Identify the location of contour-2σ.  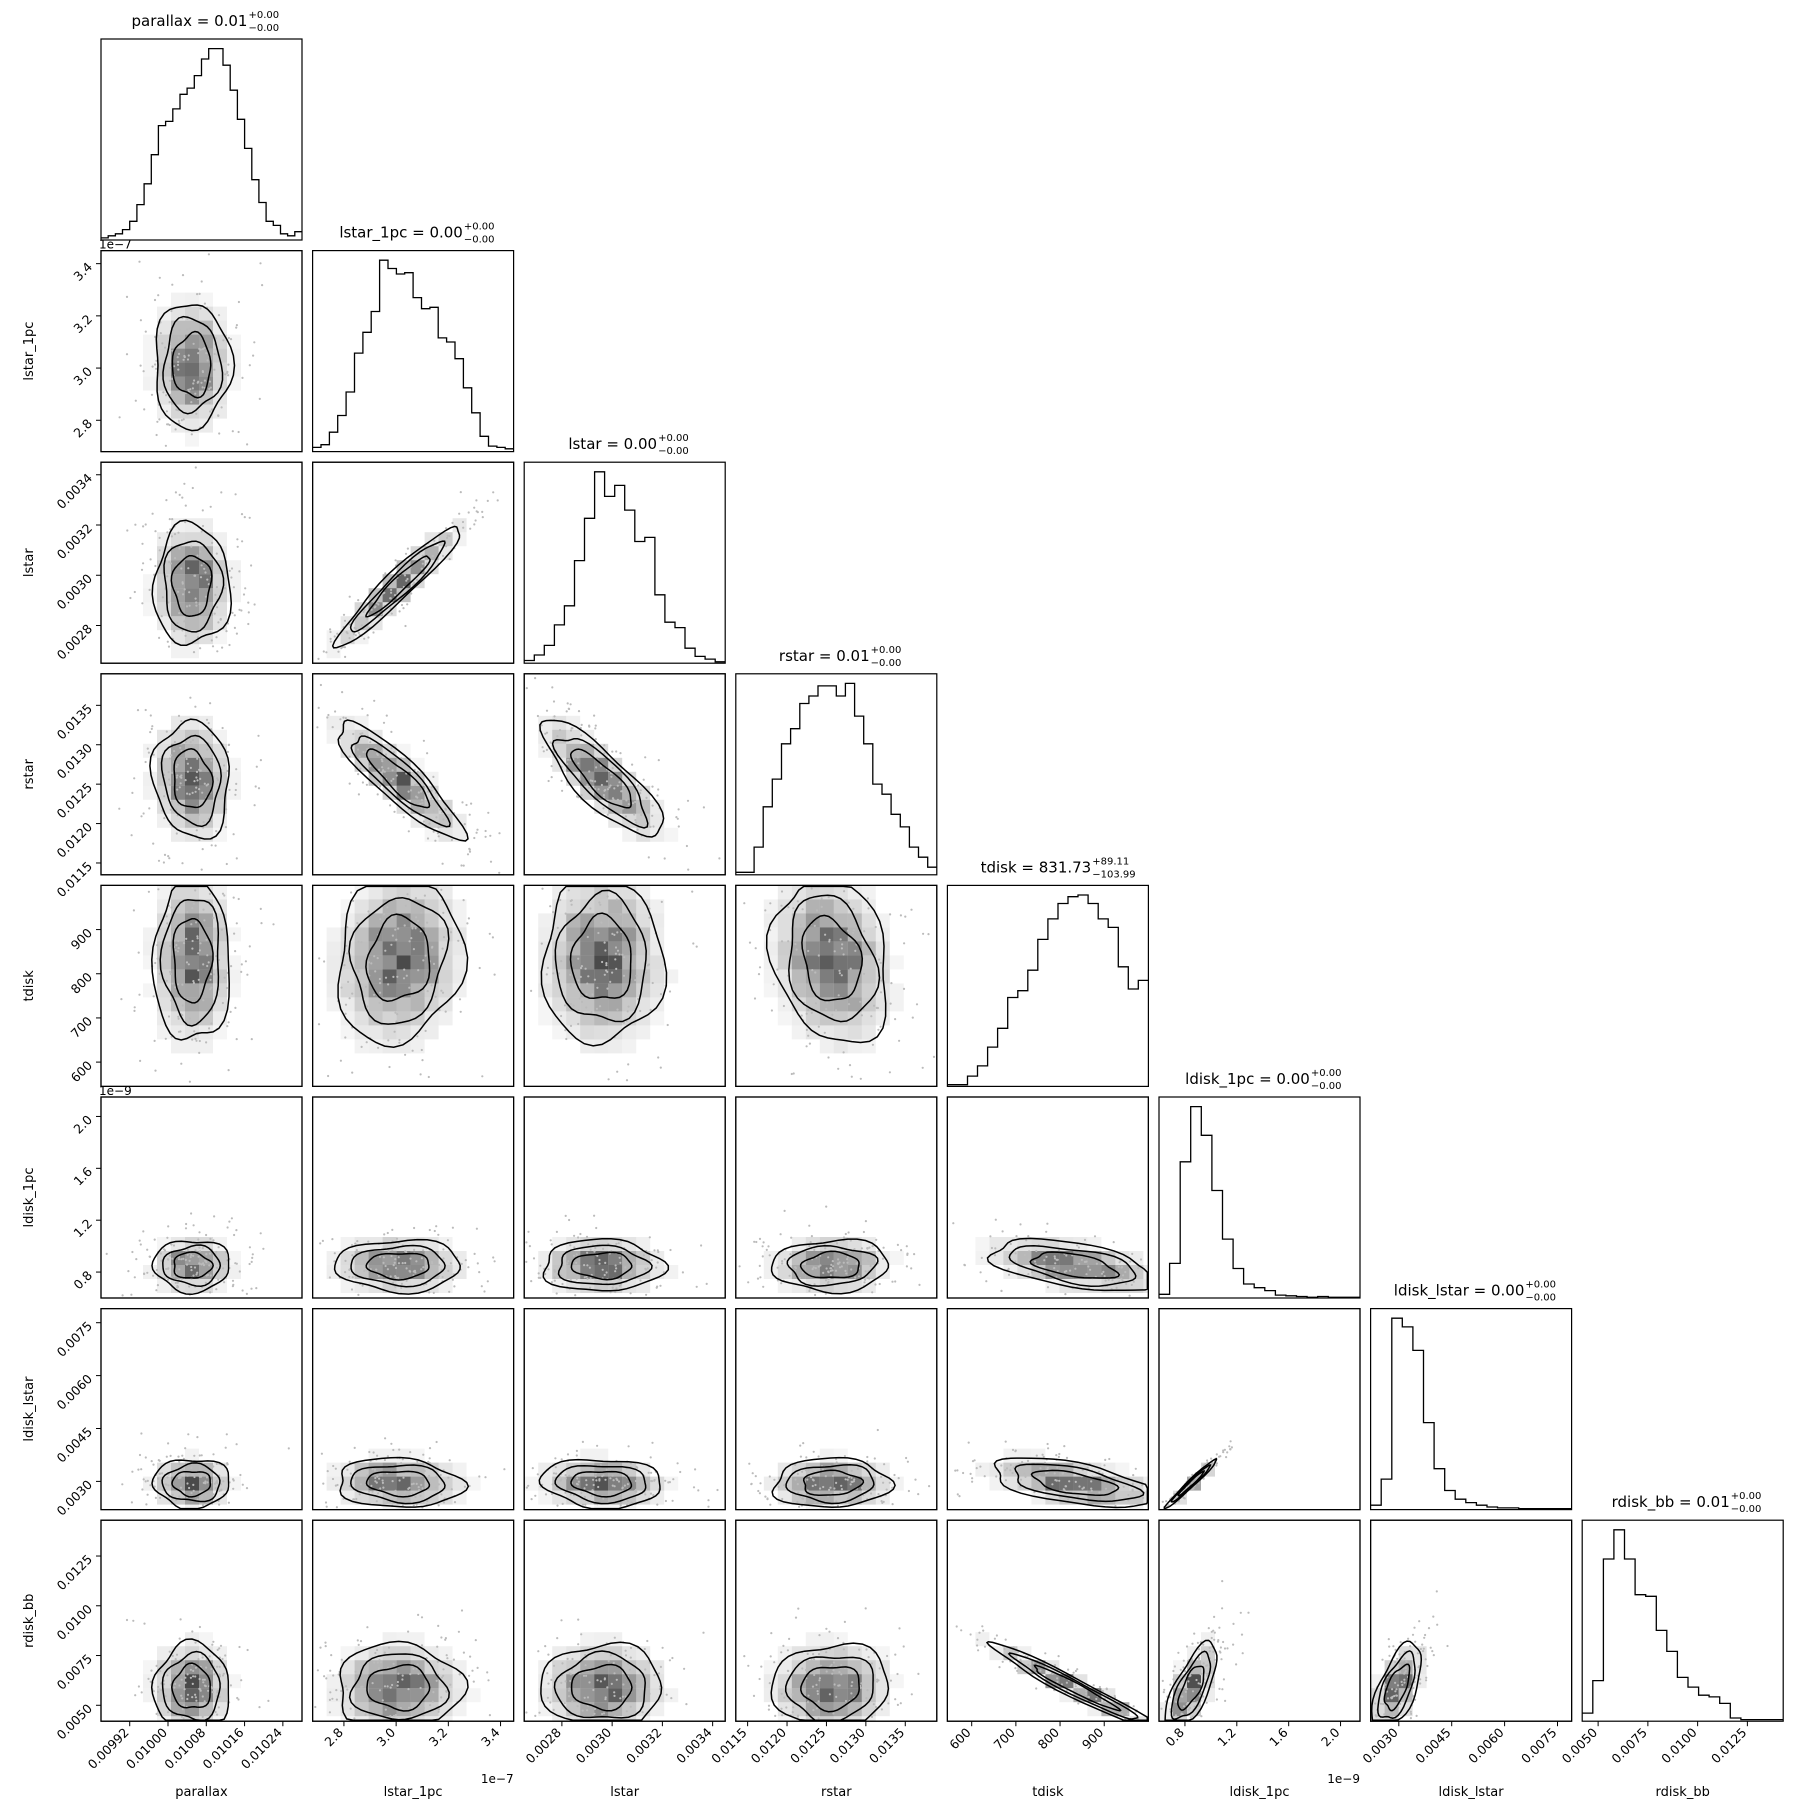
(604, 966).